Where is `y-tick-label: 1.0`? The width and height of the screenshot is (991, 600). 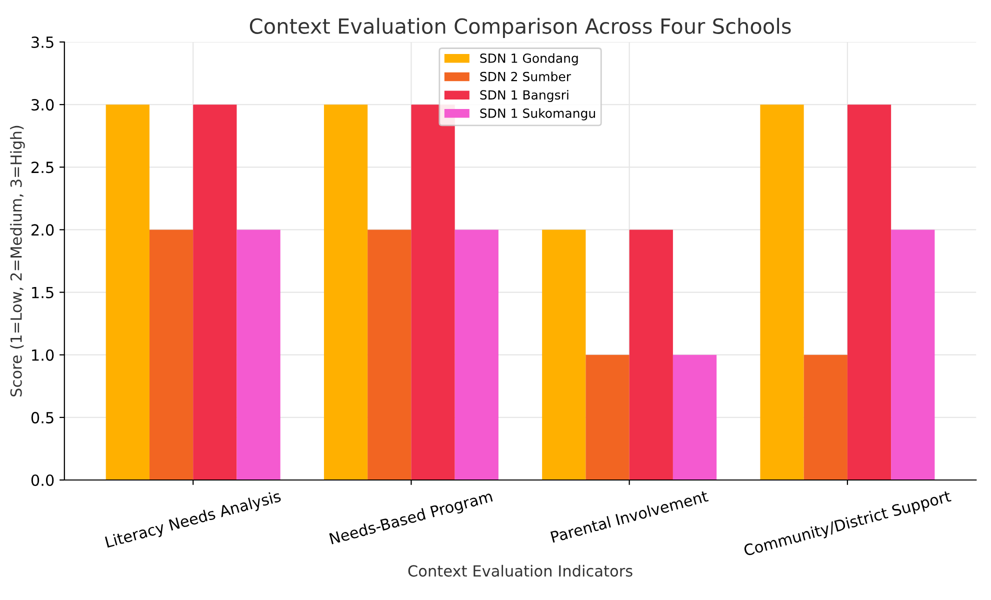
y-tick-label: 1.0 is located at coordinates (43, 355).